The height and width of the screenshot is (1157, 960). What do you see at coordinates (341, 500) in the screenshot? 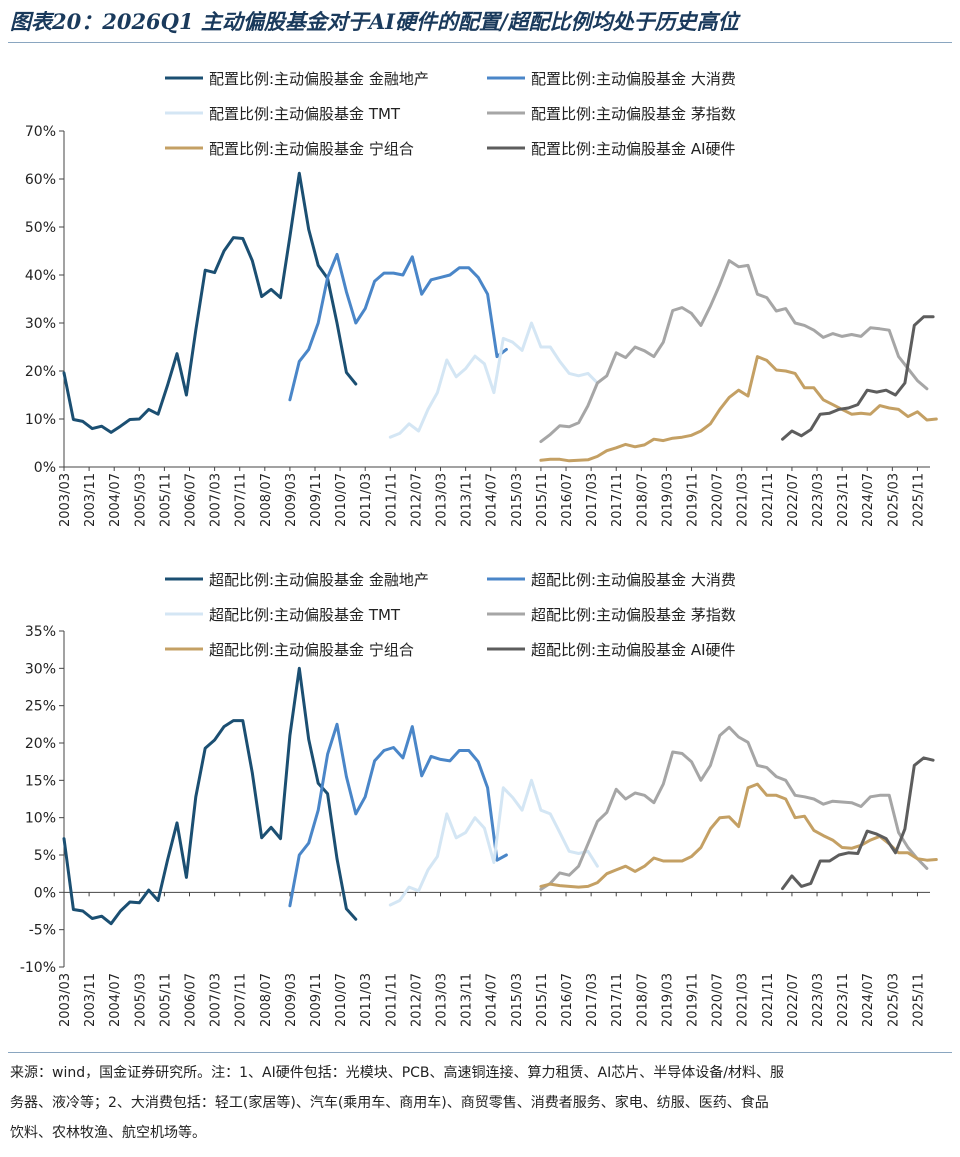
I see `x-tick-label: 2010/07` at bounding box center [341, 500].